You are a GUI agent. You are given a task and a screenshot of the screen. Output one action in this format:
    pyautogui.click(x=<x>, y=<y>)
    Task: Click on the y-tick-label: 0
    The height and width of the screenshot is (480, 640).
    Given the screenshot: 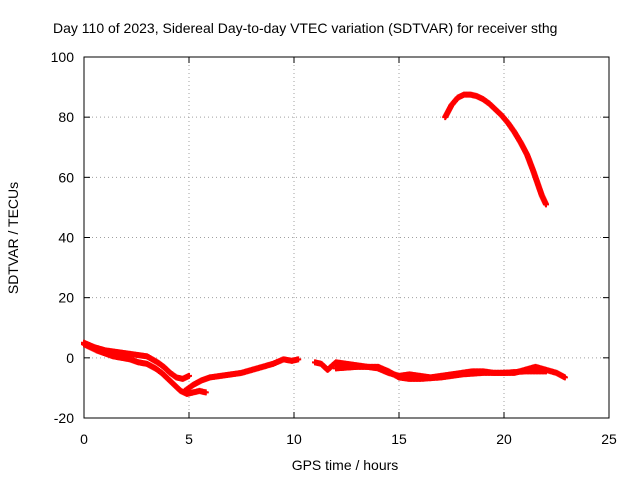 What is the action you would take?
    pyautogui.click(x=70, y=358)
    